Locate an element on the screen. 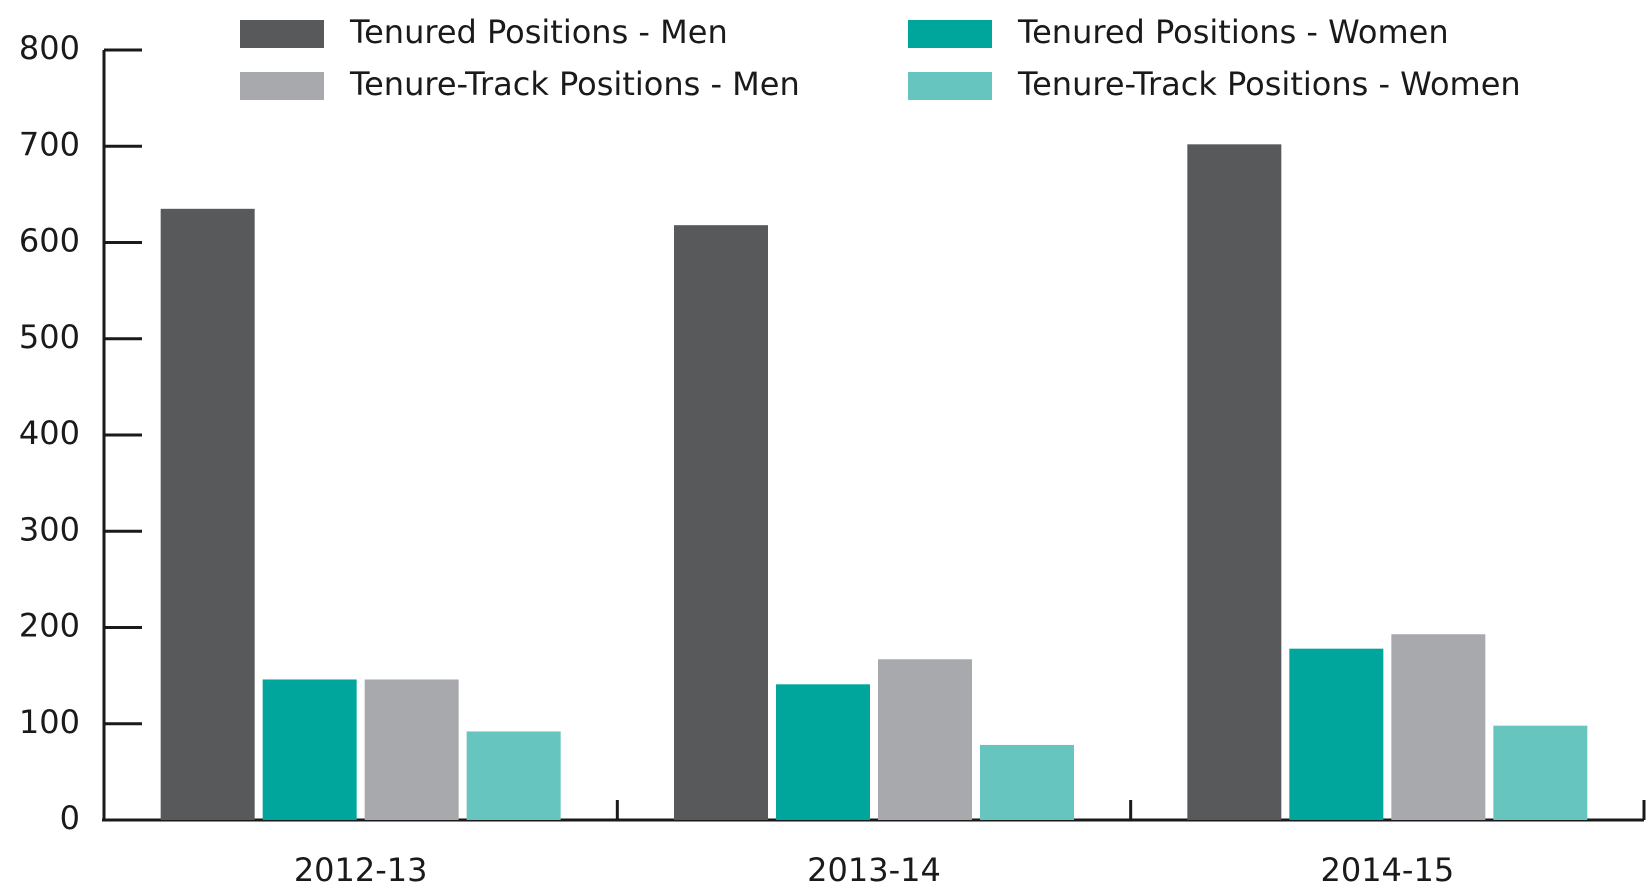 The height and width of the screenshot is (896, 1648). x-tick-label: 2014-15 is located at coordinates (1387, 870).